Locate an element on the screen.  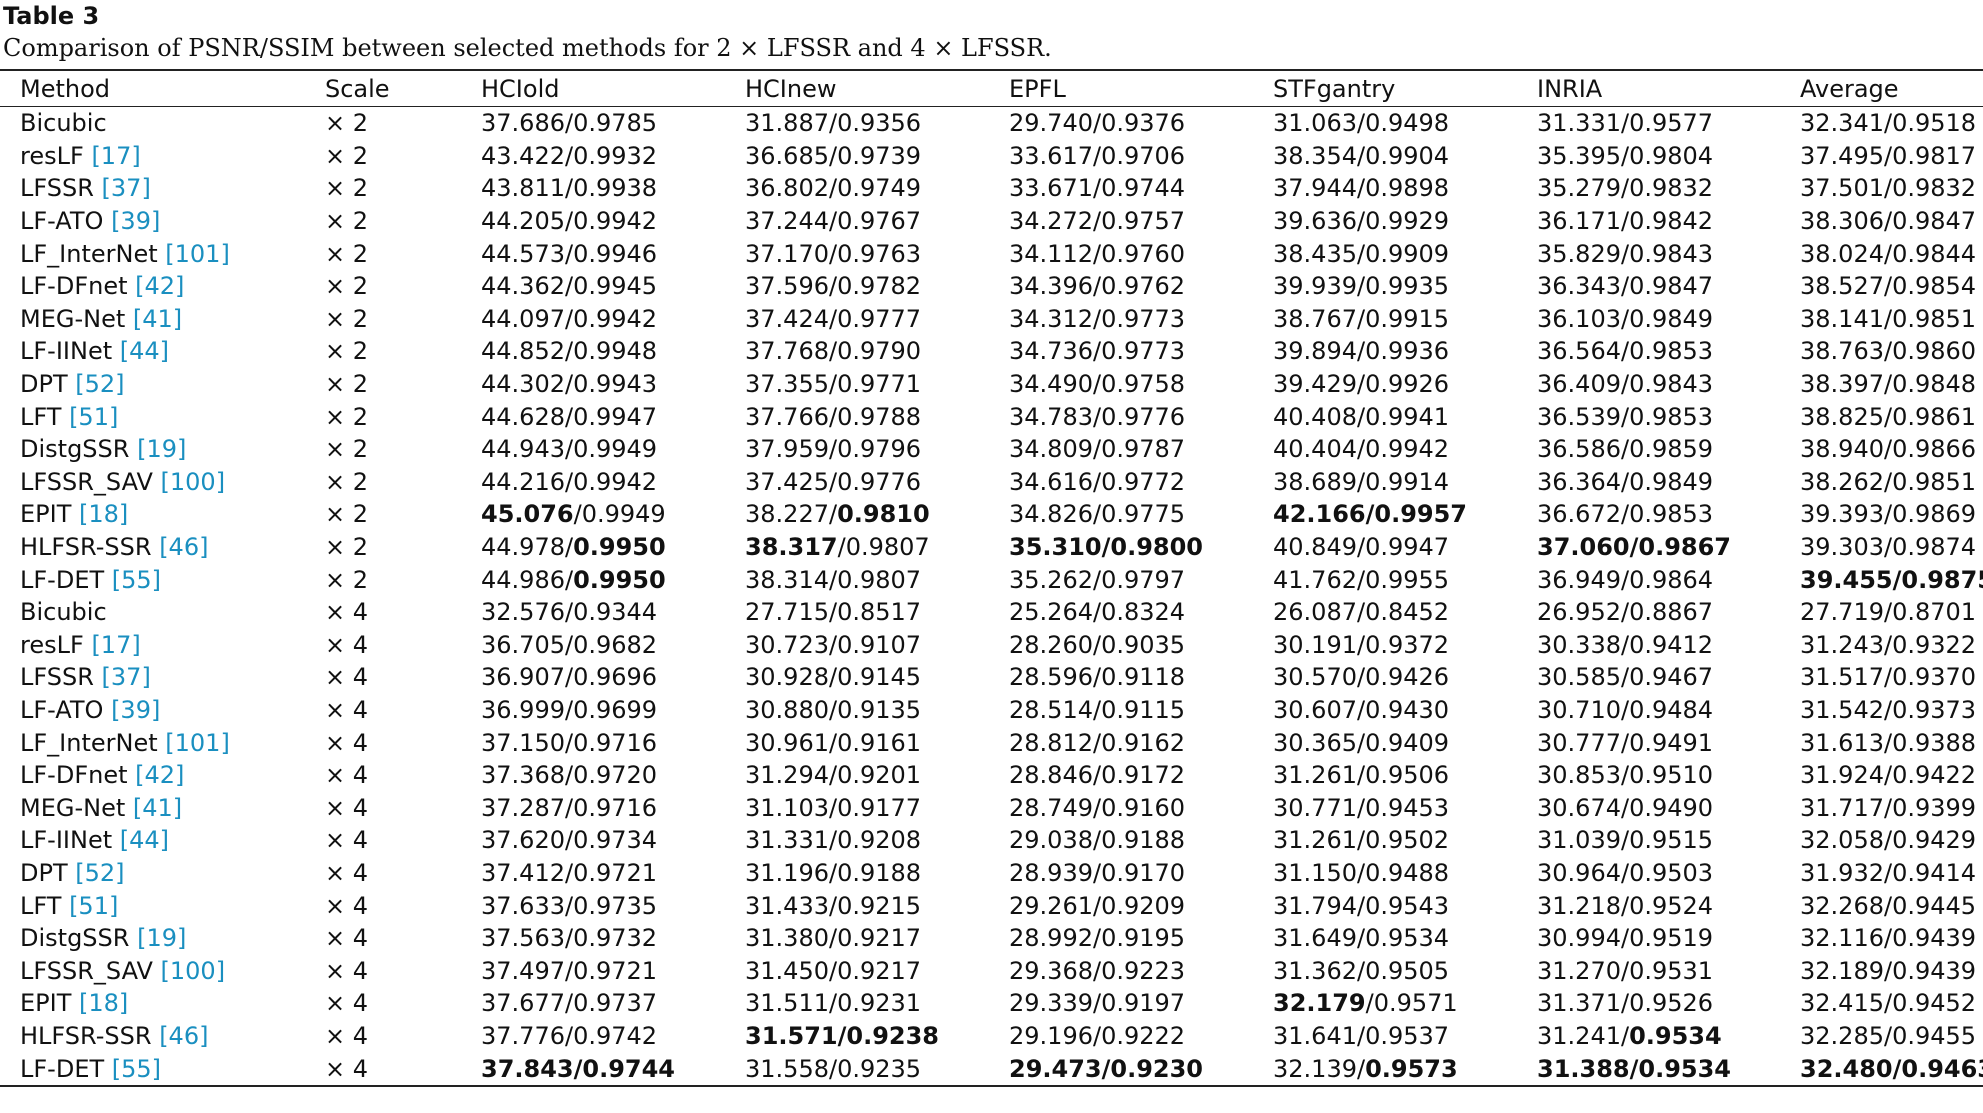
method-cell: DistgSSR [19] is located at coordinates (162, 449).